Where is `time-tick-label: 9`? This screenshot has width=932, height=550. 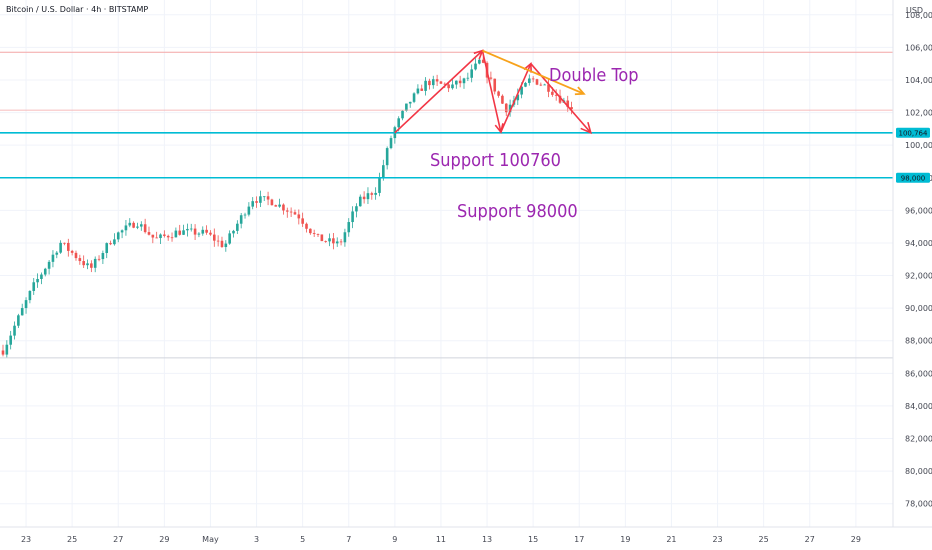 time-tick-label: 9 is located at coordinates (394, 539).